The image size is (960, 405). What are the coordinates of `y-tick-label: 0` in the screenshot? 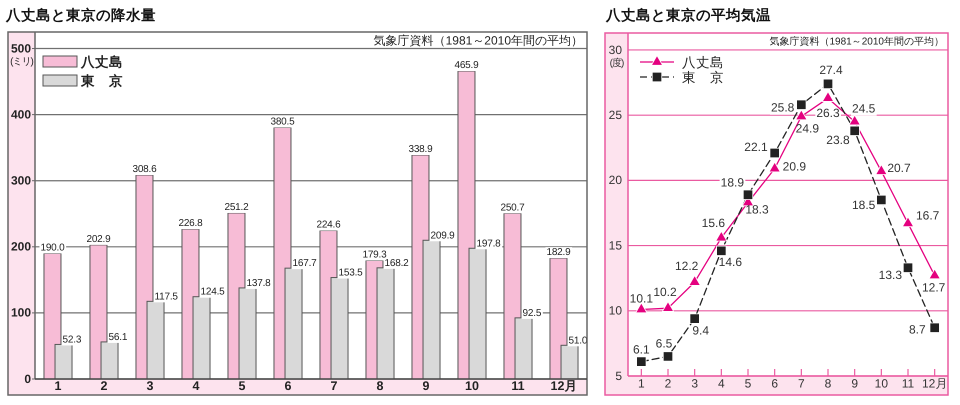 It's located at (28, 379).